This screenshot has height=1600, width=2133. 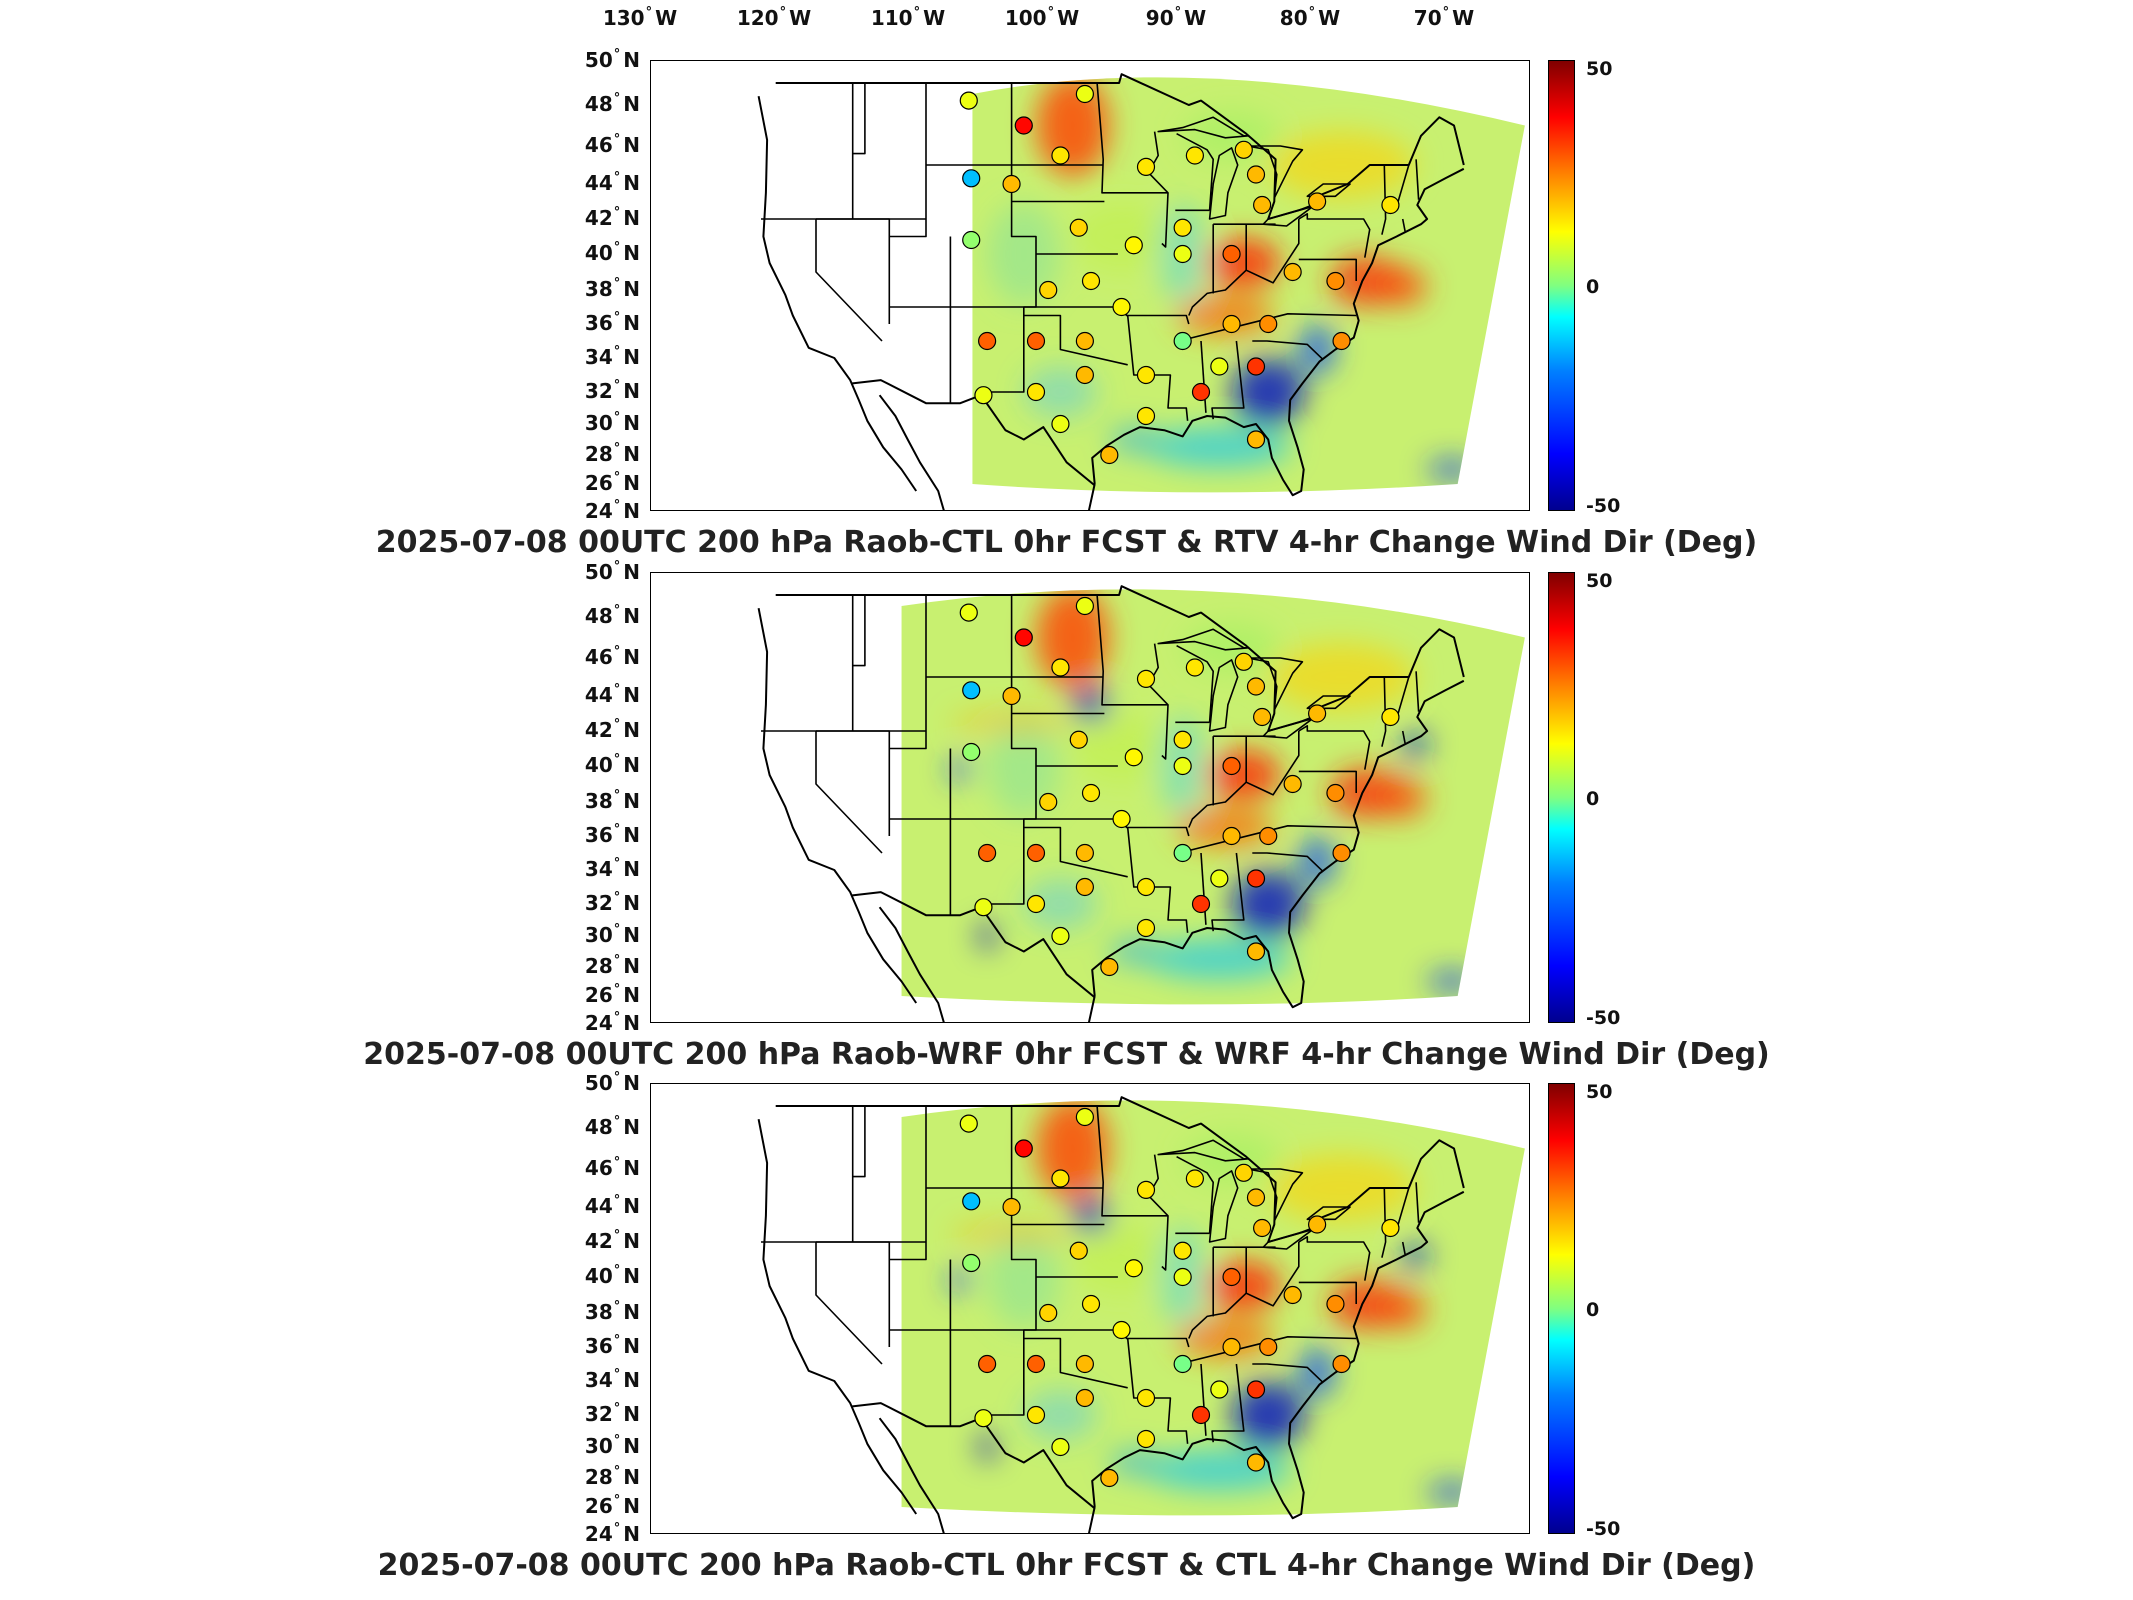 I want to click on lon-tick-label: 100° W, so click(x=1042, y=17).